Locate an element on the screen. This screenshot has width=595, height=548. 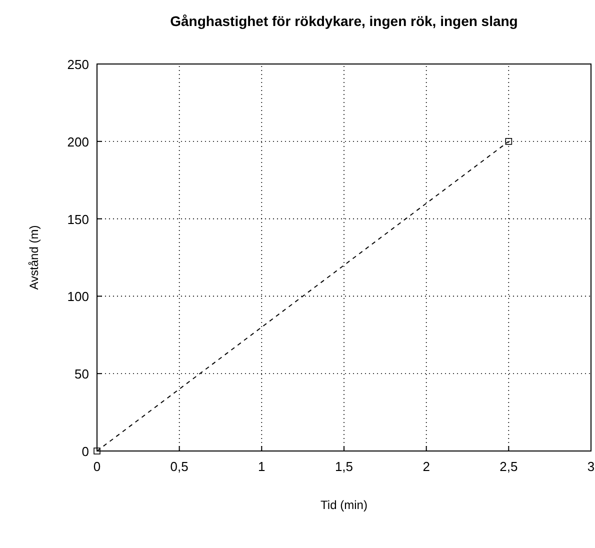
x-tick-label: 0,5 is located at coordinates (179, 466).